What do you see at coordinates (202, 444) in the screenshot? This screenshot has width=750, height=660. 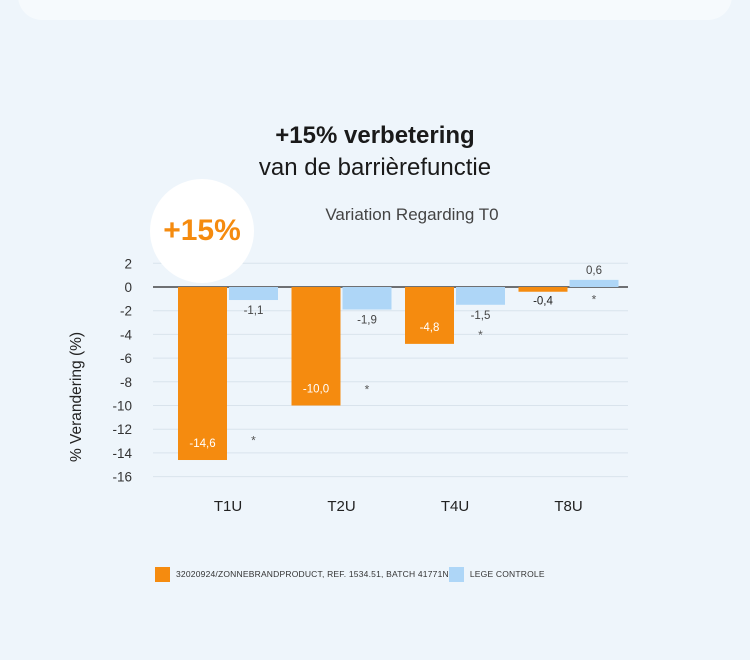 I see `data-label: -14,6` at bounding box center [202, 444].